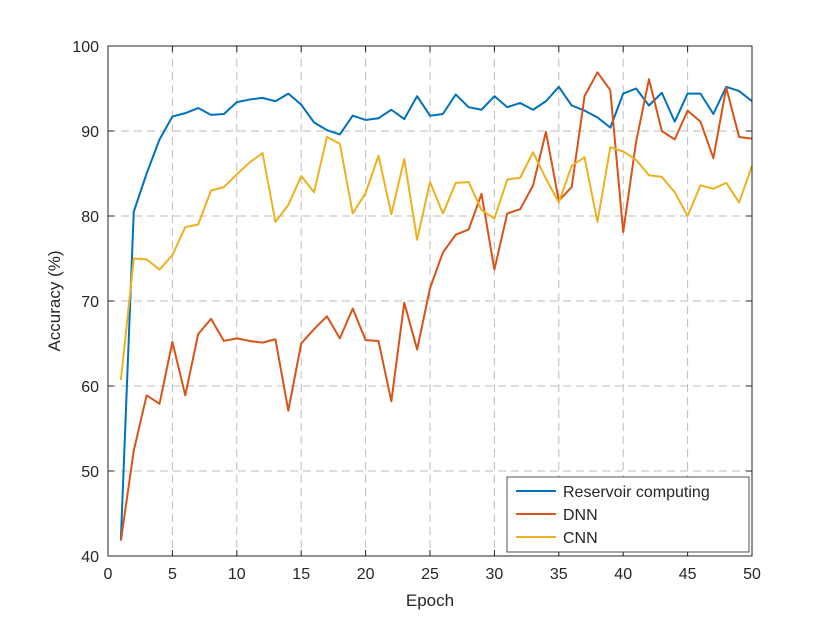 The height and width of the screenshot is (623, 830). Describe the element at coordinates (54, 300) in the screenshot. I see `y-axis-label: Accuracy (%)` at that location.